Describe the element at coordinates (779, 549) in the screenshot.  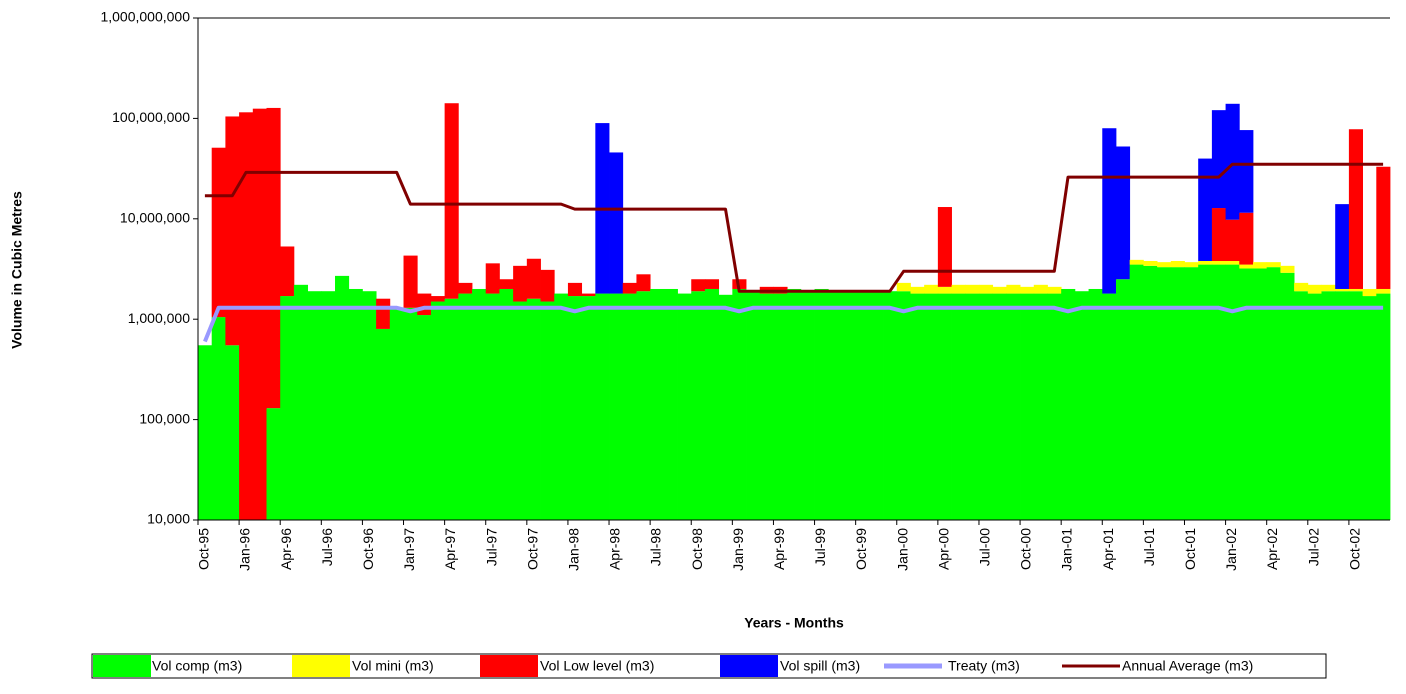
I see `x-tick-label: Apr-99` at that location.